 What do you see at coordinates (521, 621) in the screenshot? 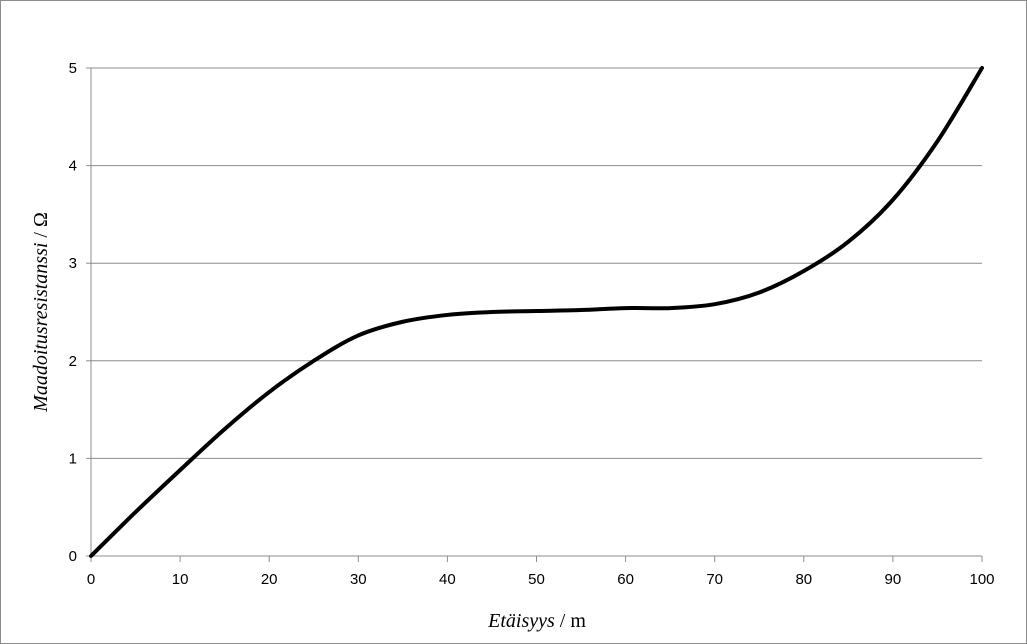
I see `x-axis-variable: Etäisyys` at bounding box center [521, 621].